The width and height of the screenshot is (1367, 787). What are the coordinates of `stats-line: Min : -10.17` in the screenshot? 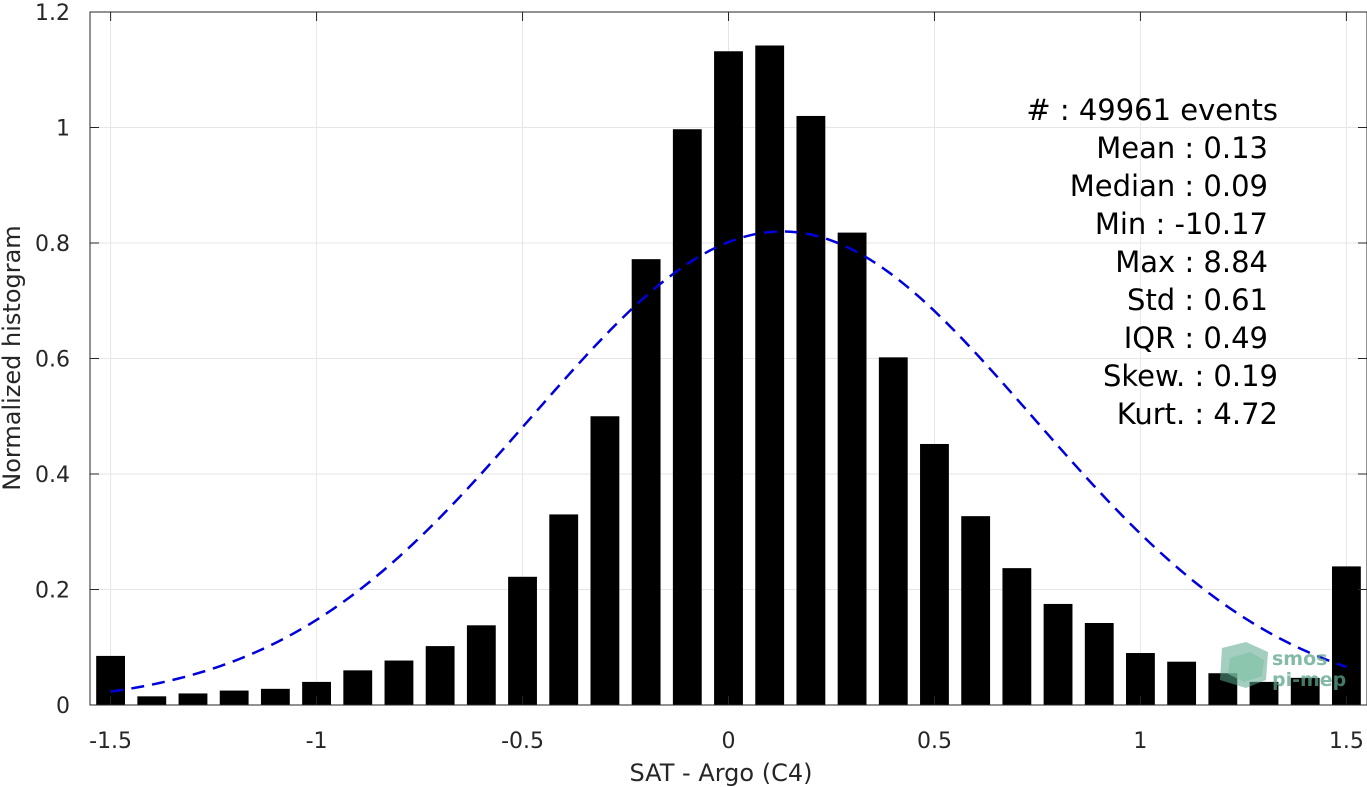 It's located at (1181, 224).